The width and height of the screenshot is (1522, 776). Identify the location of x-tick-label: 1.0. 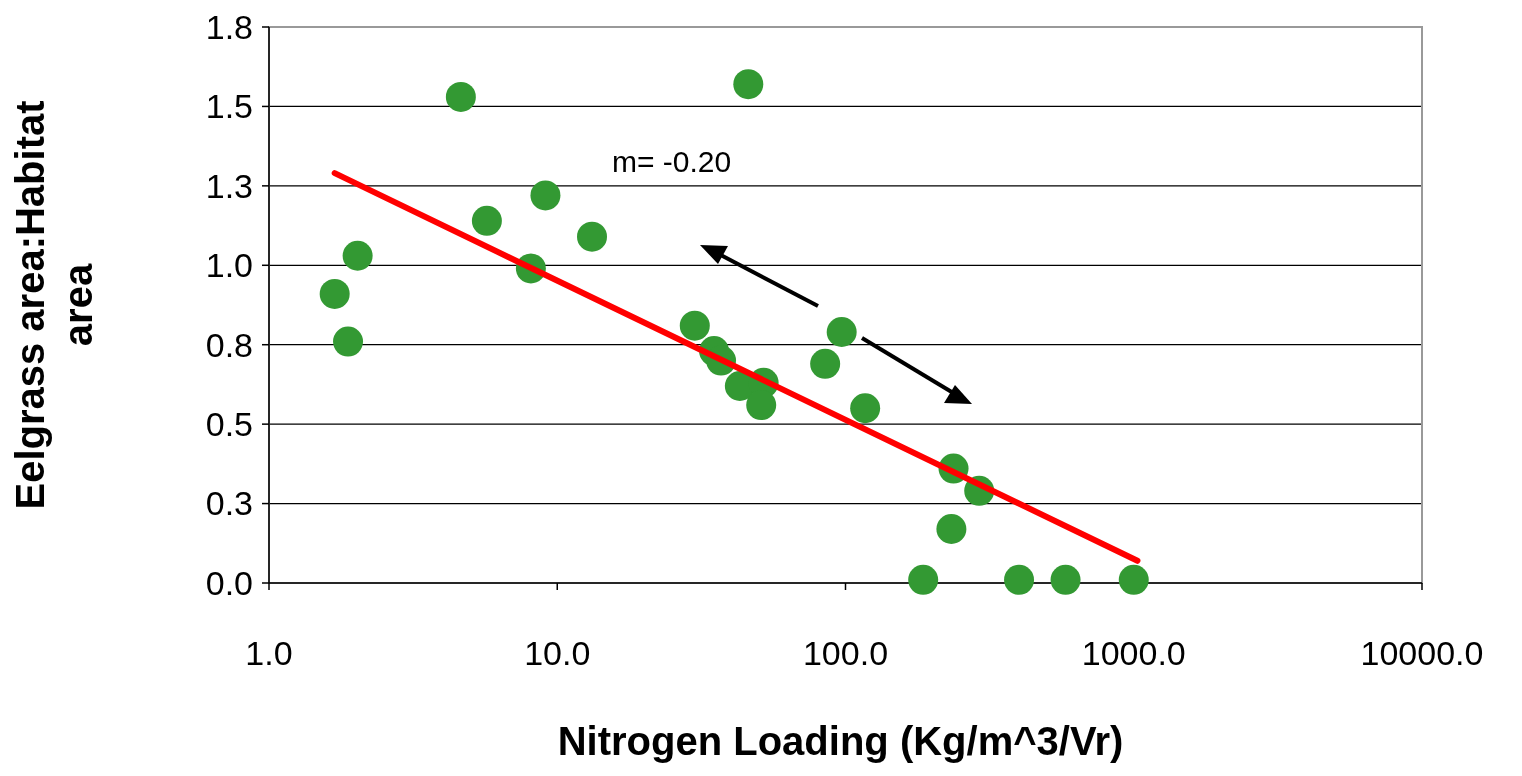
(269, 653).